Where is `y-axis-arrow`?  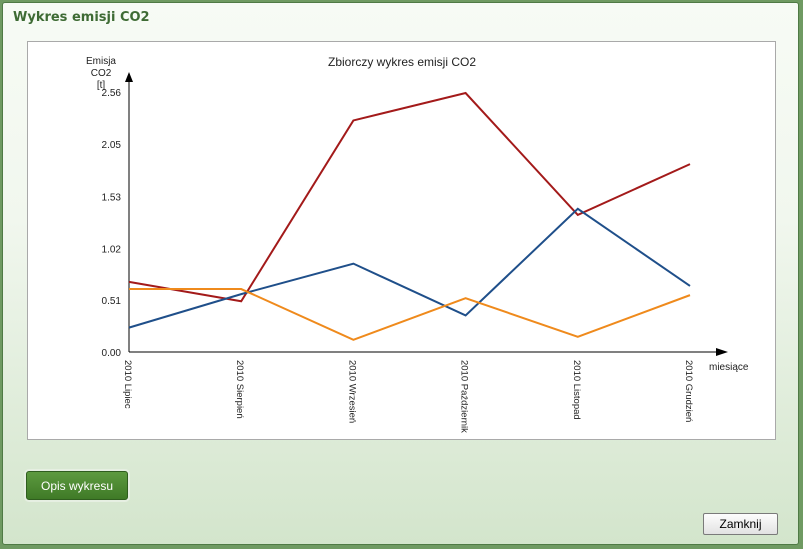
y-axis-arrow is located at coordinates (129, 77).